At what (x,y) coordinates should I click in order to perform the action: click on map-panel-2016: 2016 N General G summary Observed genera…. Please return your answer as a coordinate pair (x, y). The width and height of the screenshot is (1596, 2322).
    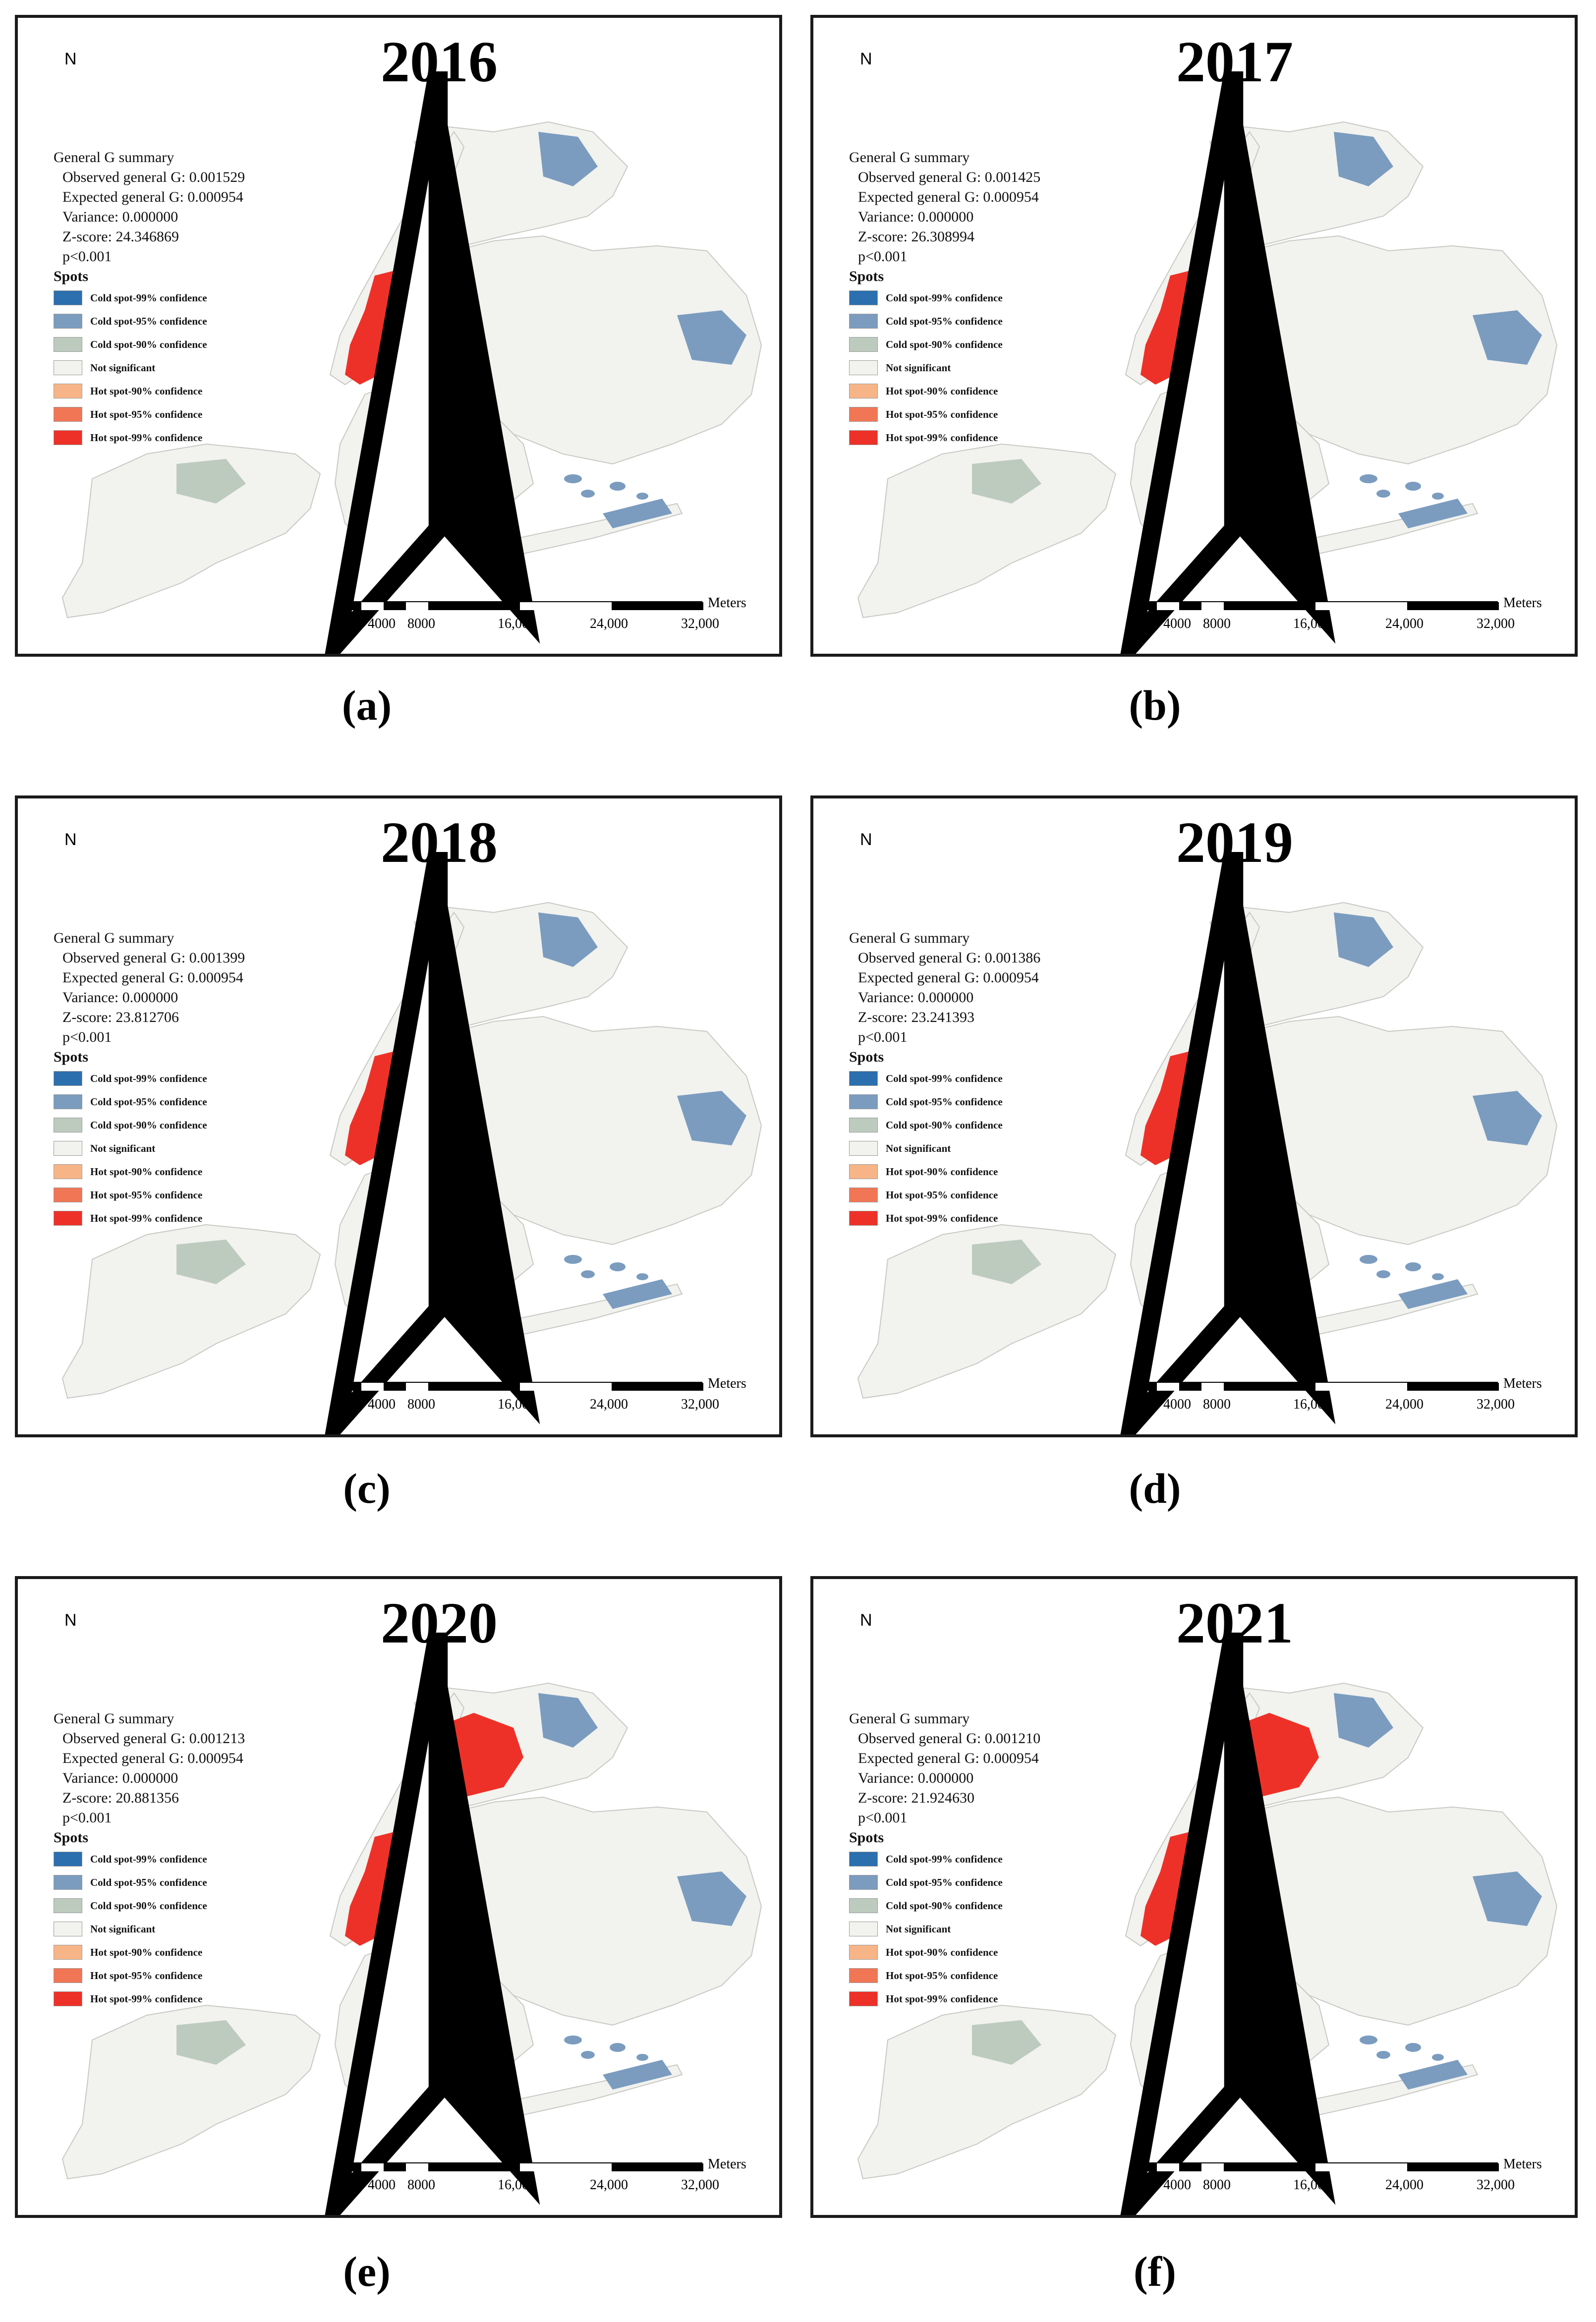
    Looking at the image, I should click on (398, 336).